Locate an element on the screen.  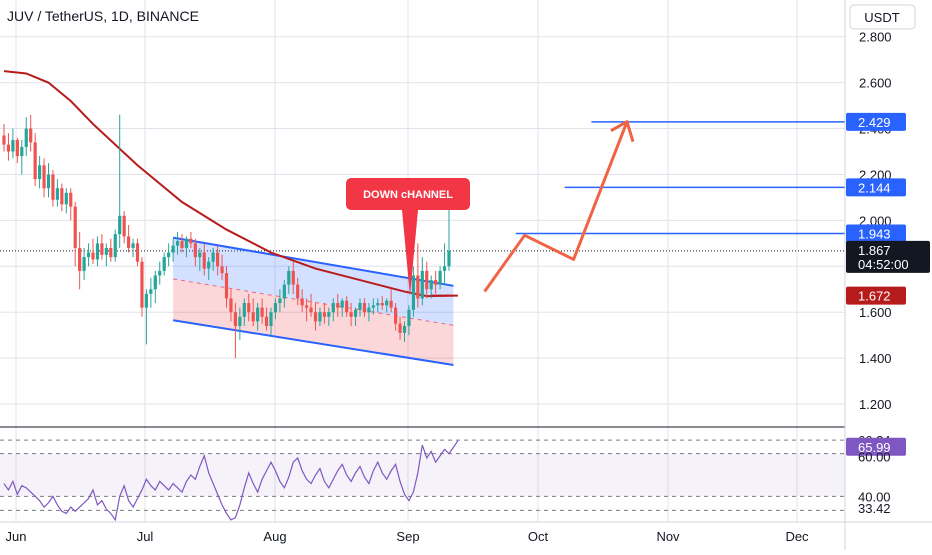
channel-upper-line is located at coordinates (313, 261).